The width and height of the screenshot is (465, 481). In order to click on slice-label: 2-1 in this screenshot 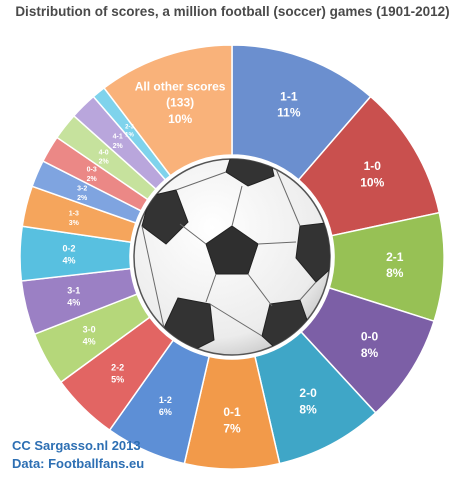, I will do `click(395, 257)`.